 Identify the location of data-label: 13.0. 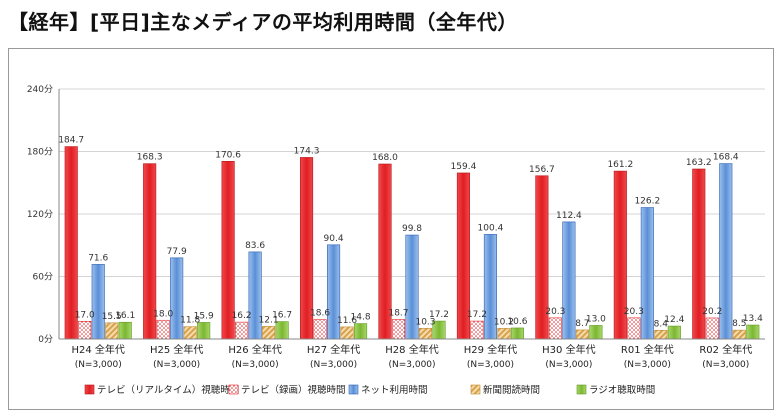
(596, 319).